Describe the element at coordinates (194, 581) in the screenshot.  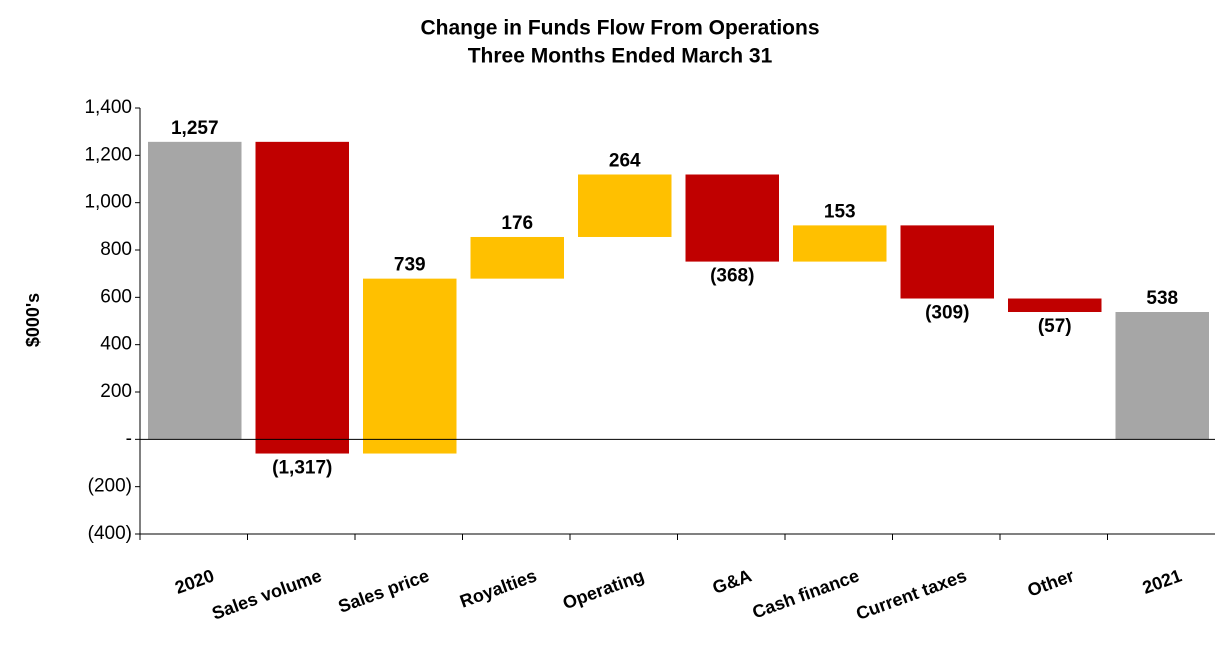
I see `x-tick-label: 2020` at that location.